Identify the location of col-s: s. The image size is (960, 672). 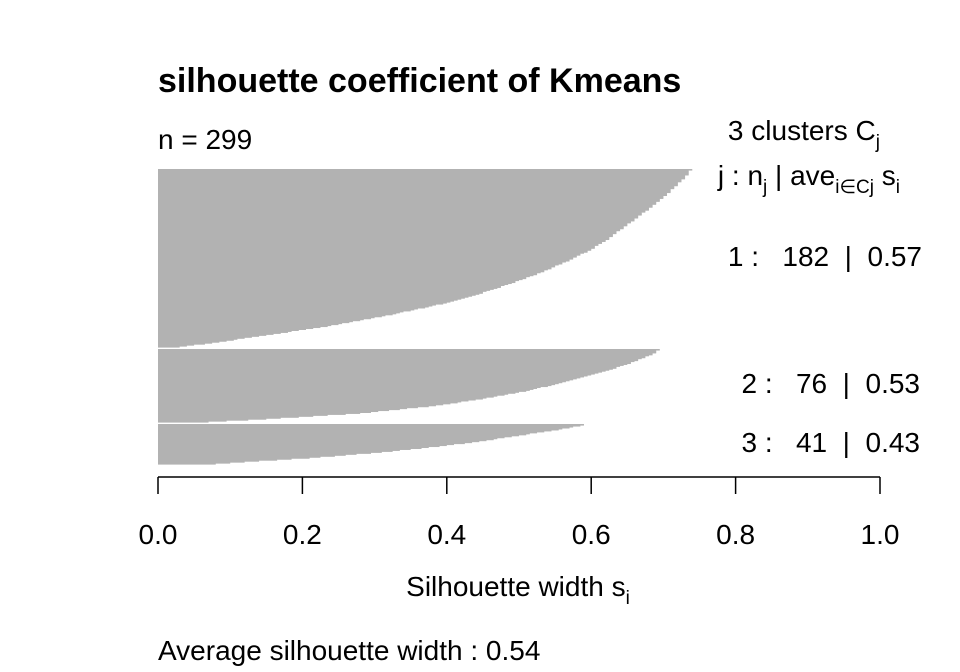
(889, 175).